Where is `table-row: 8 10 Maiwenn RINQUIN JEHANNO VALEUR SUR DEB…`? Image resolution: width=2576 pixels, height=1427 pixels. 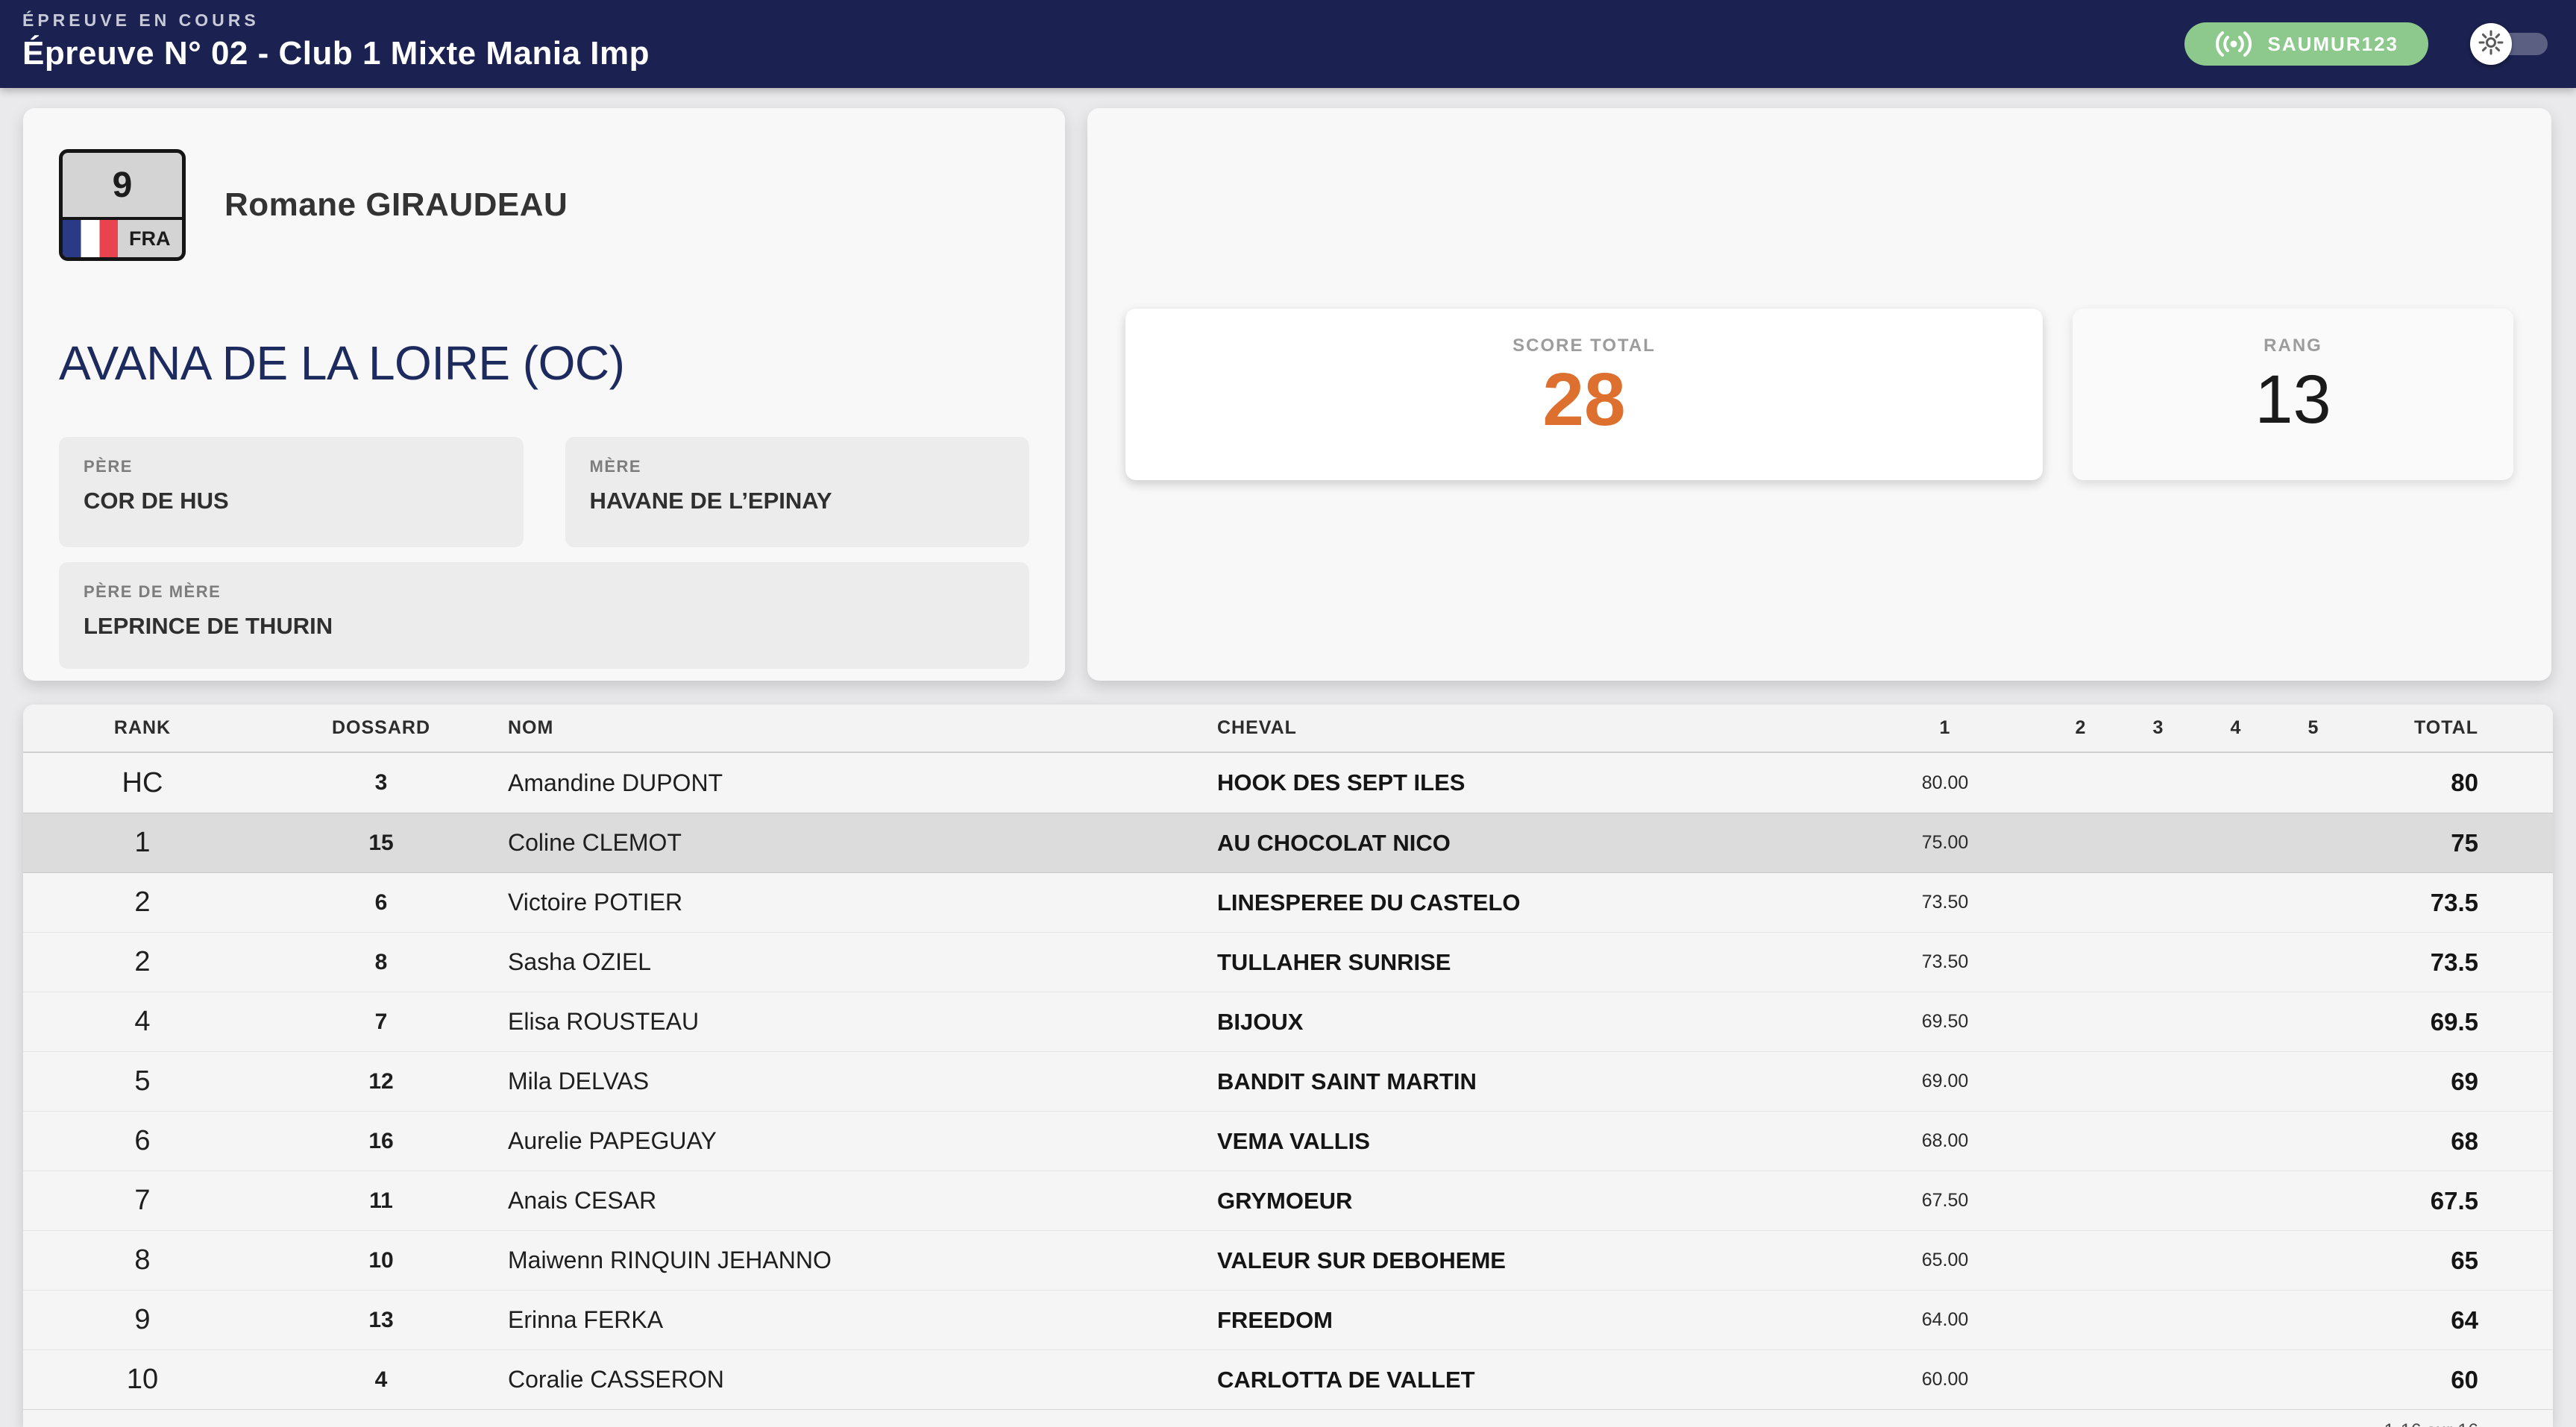 table-row: 8 10 Maiwenn RINQUIN JEHANNO VALEUR SUR DEB… is located at coordinates (1288, 1260).